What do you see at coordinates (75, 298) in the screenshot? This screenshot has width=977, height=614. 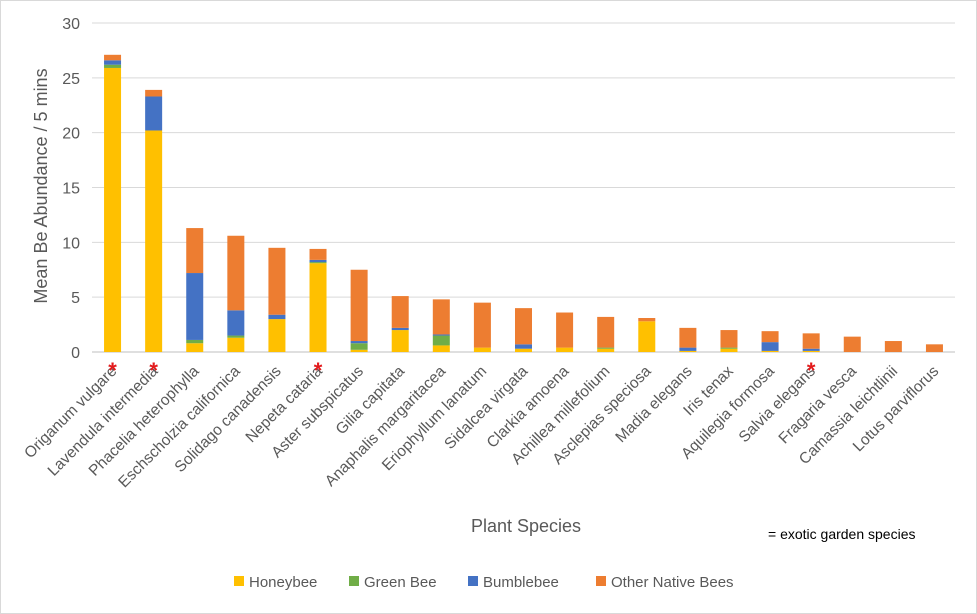 I see `y-tick-label: 5` at bounding box center [75, 298].